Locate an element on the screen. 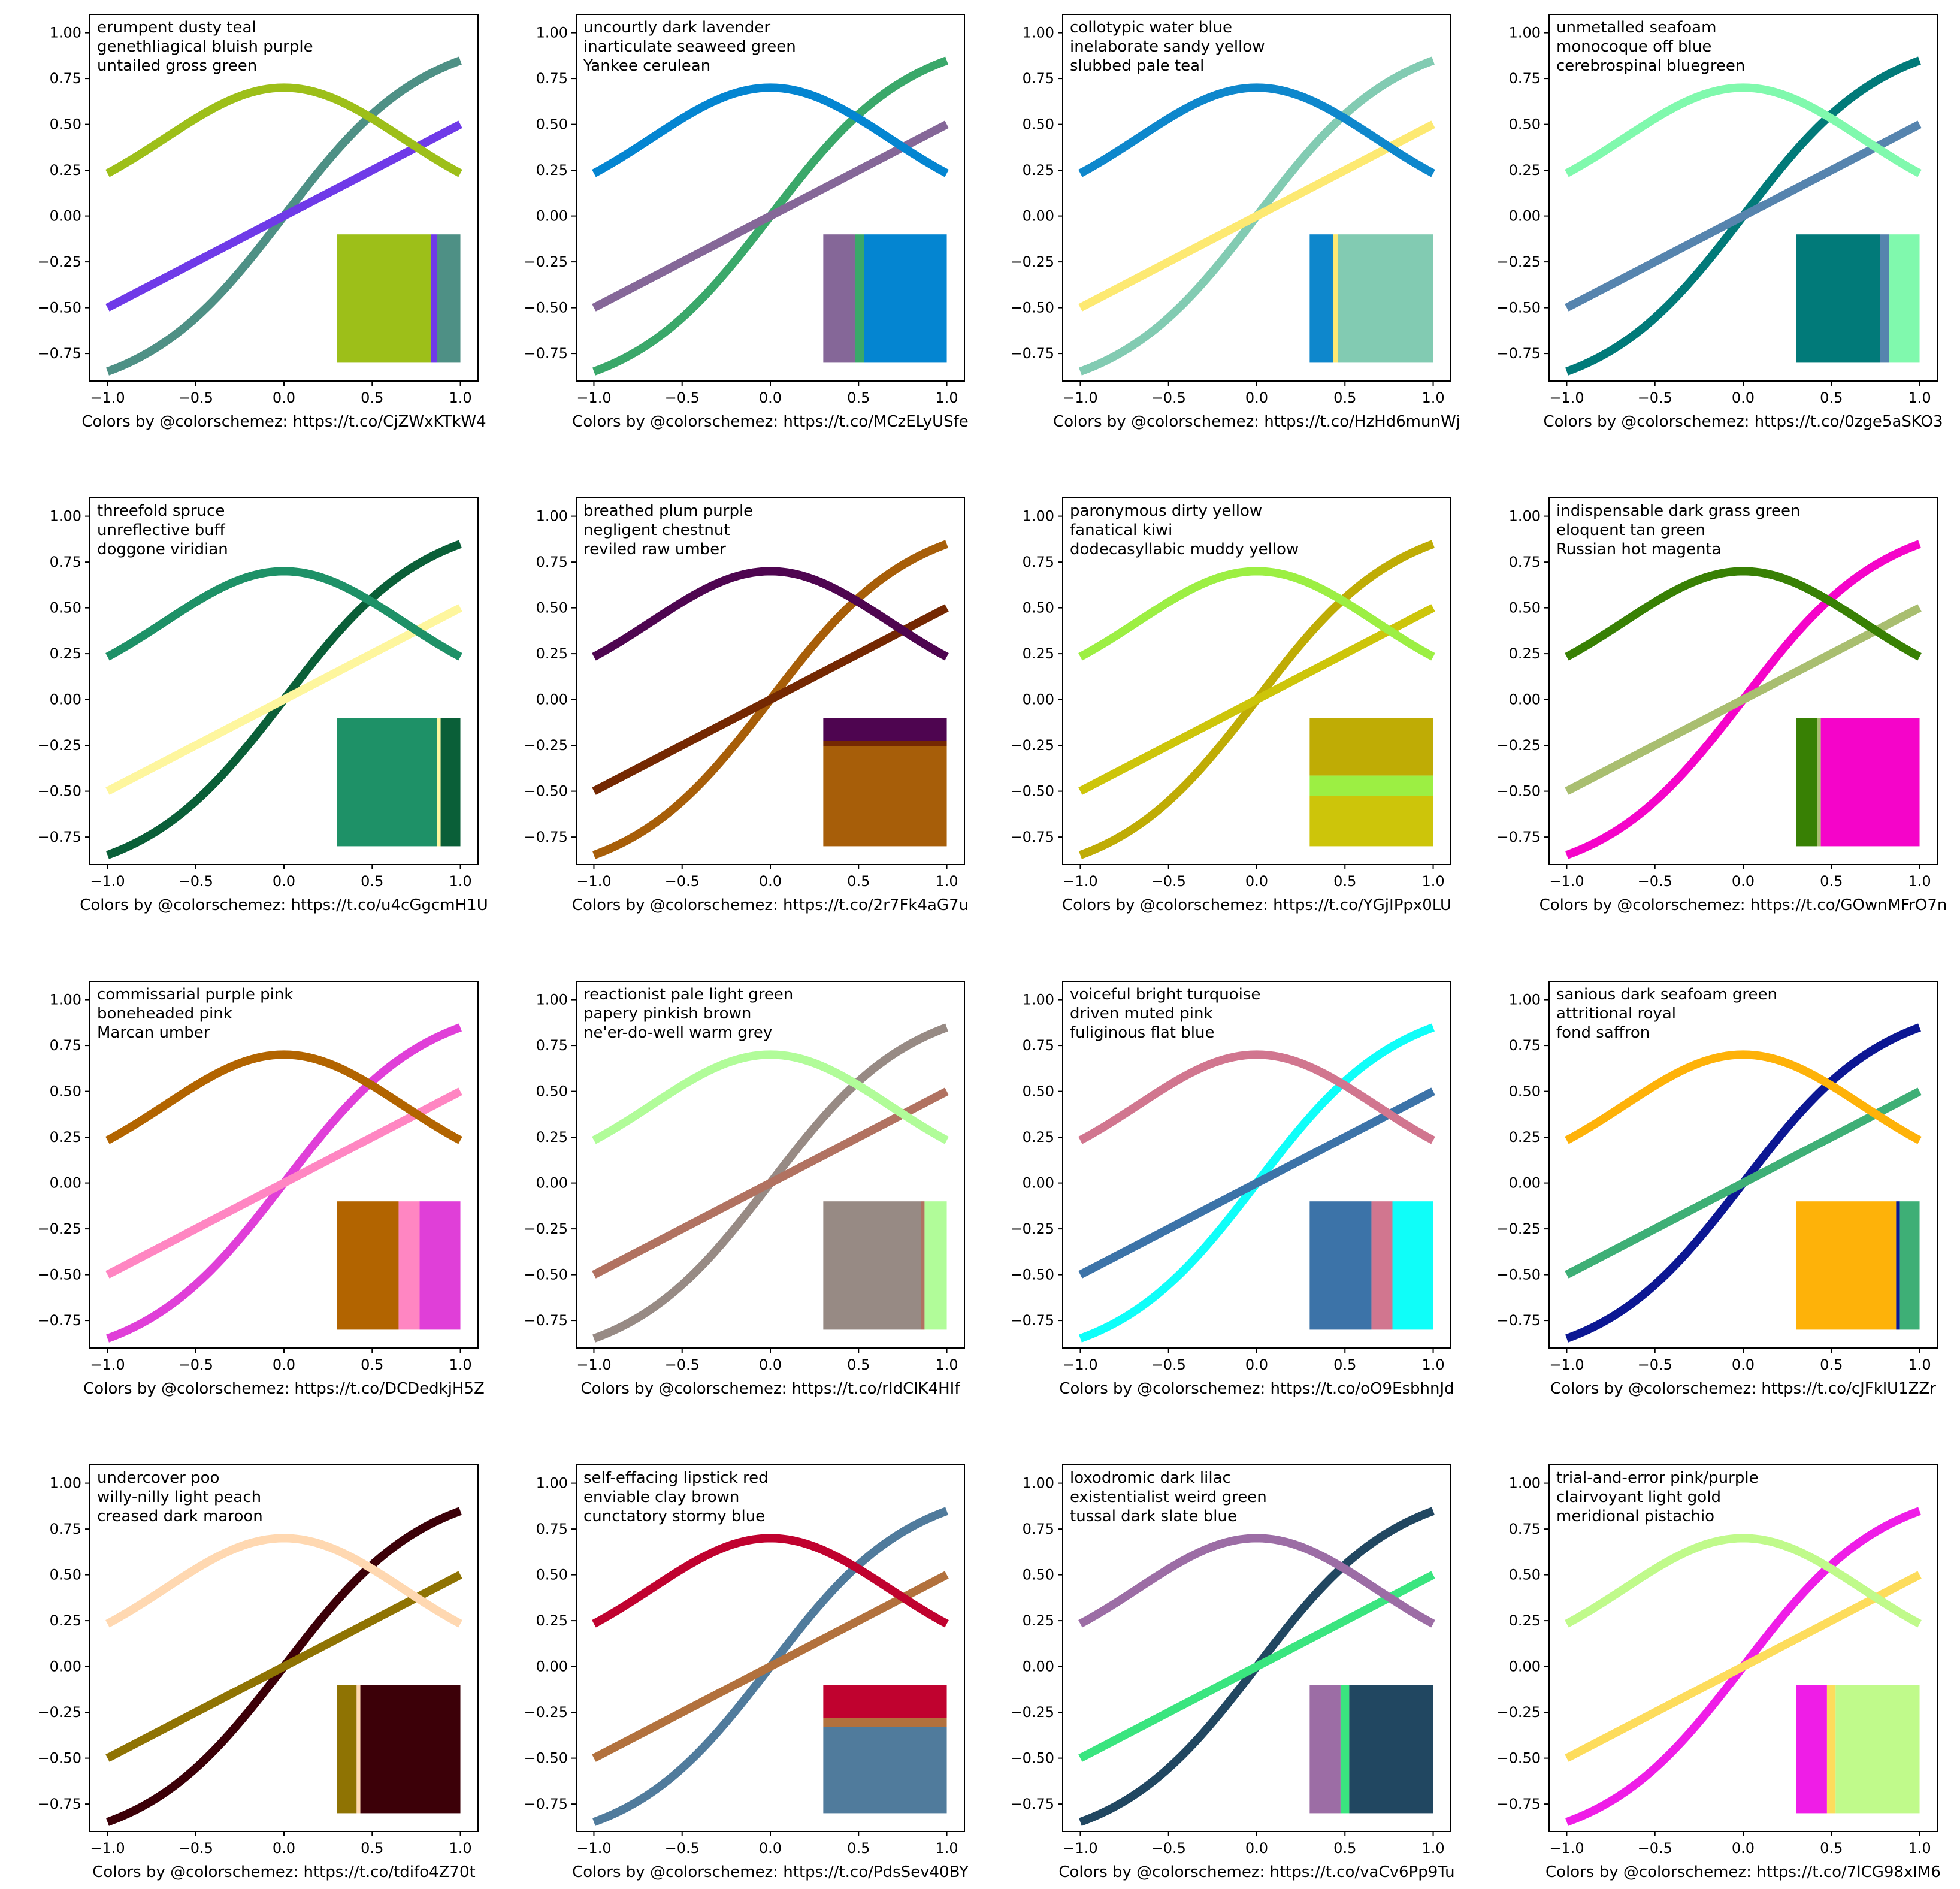  color-name-label: cunctatory stormy blue is located at coordinates (674, 1516).